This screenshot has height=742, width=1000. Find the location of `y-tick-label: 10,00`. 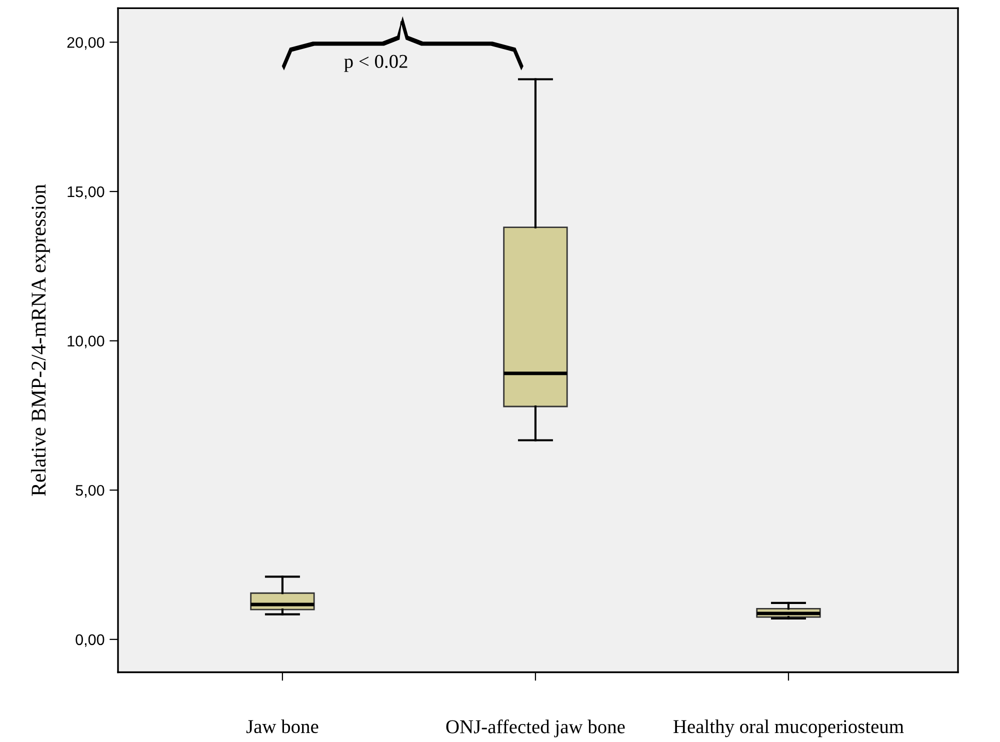

y-tick-label: 10,00 is located at coordinates (86, 342).